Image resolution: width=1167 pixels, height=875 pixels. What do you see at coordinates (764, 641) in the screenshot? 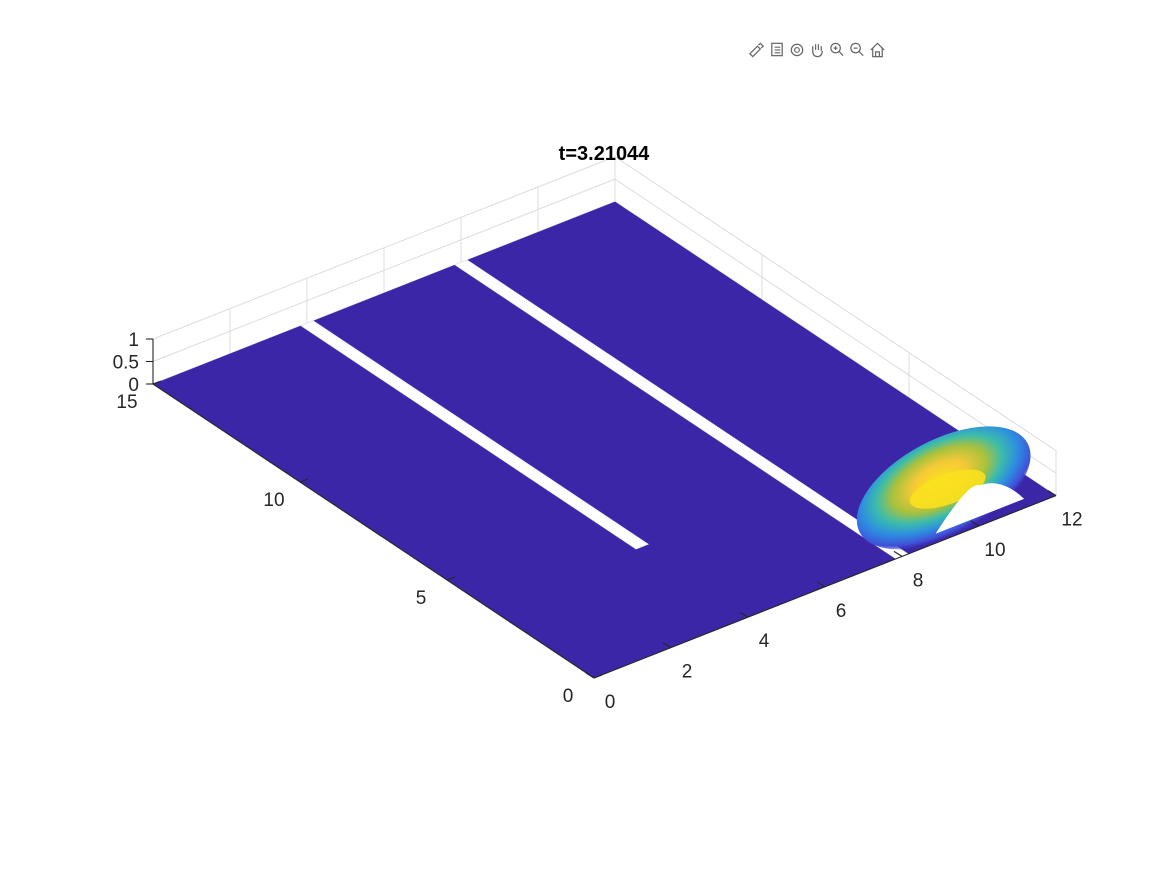
I see `x-tick-label: 4` at bounding box center [764, 641].